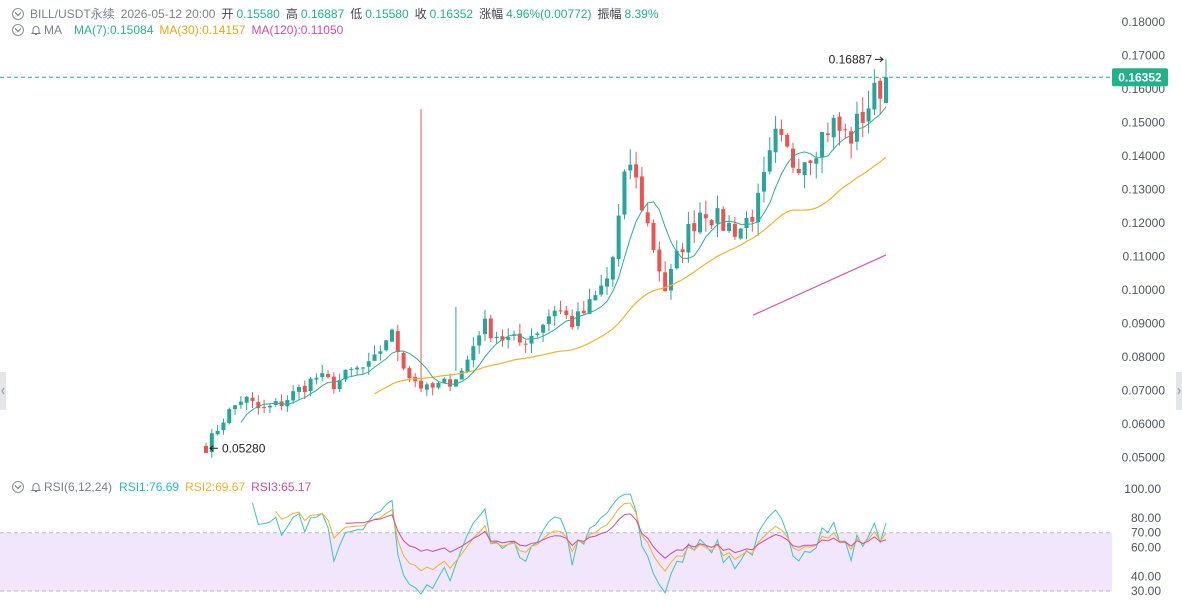 The width and height of the screenshot is (1182, 609). I want to click on price-axis-tick: 0.15000, so click(1144, 123).